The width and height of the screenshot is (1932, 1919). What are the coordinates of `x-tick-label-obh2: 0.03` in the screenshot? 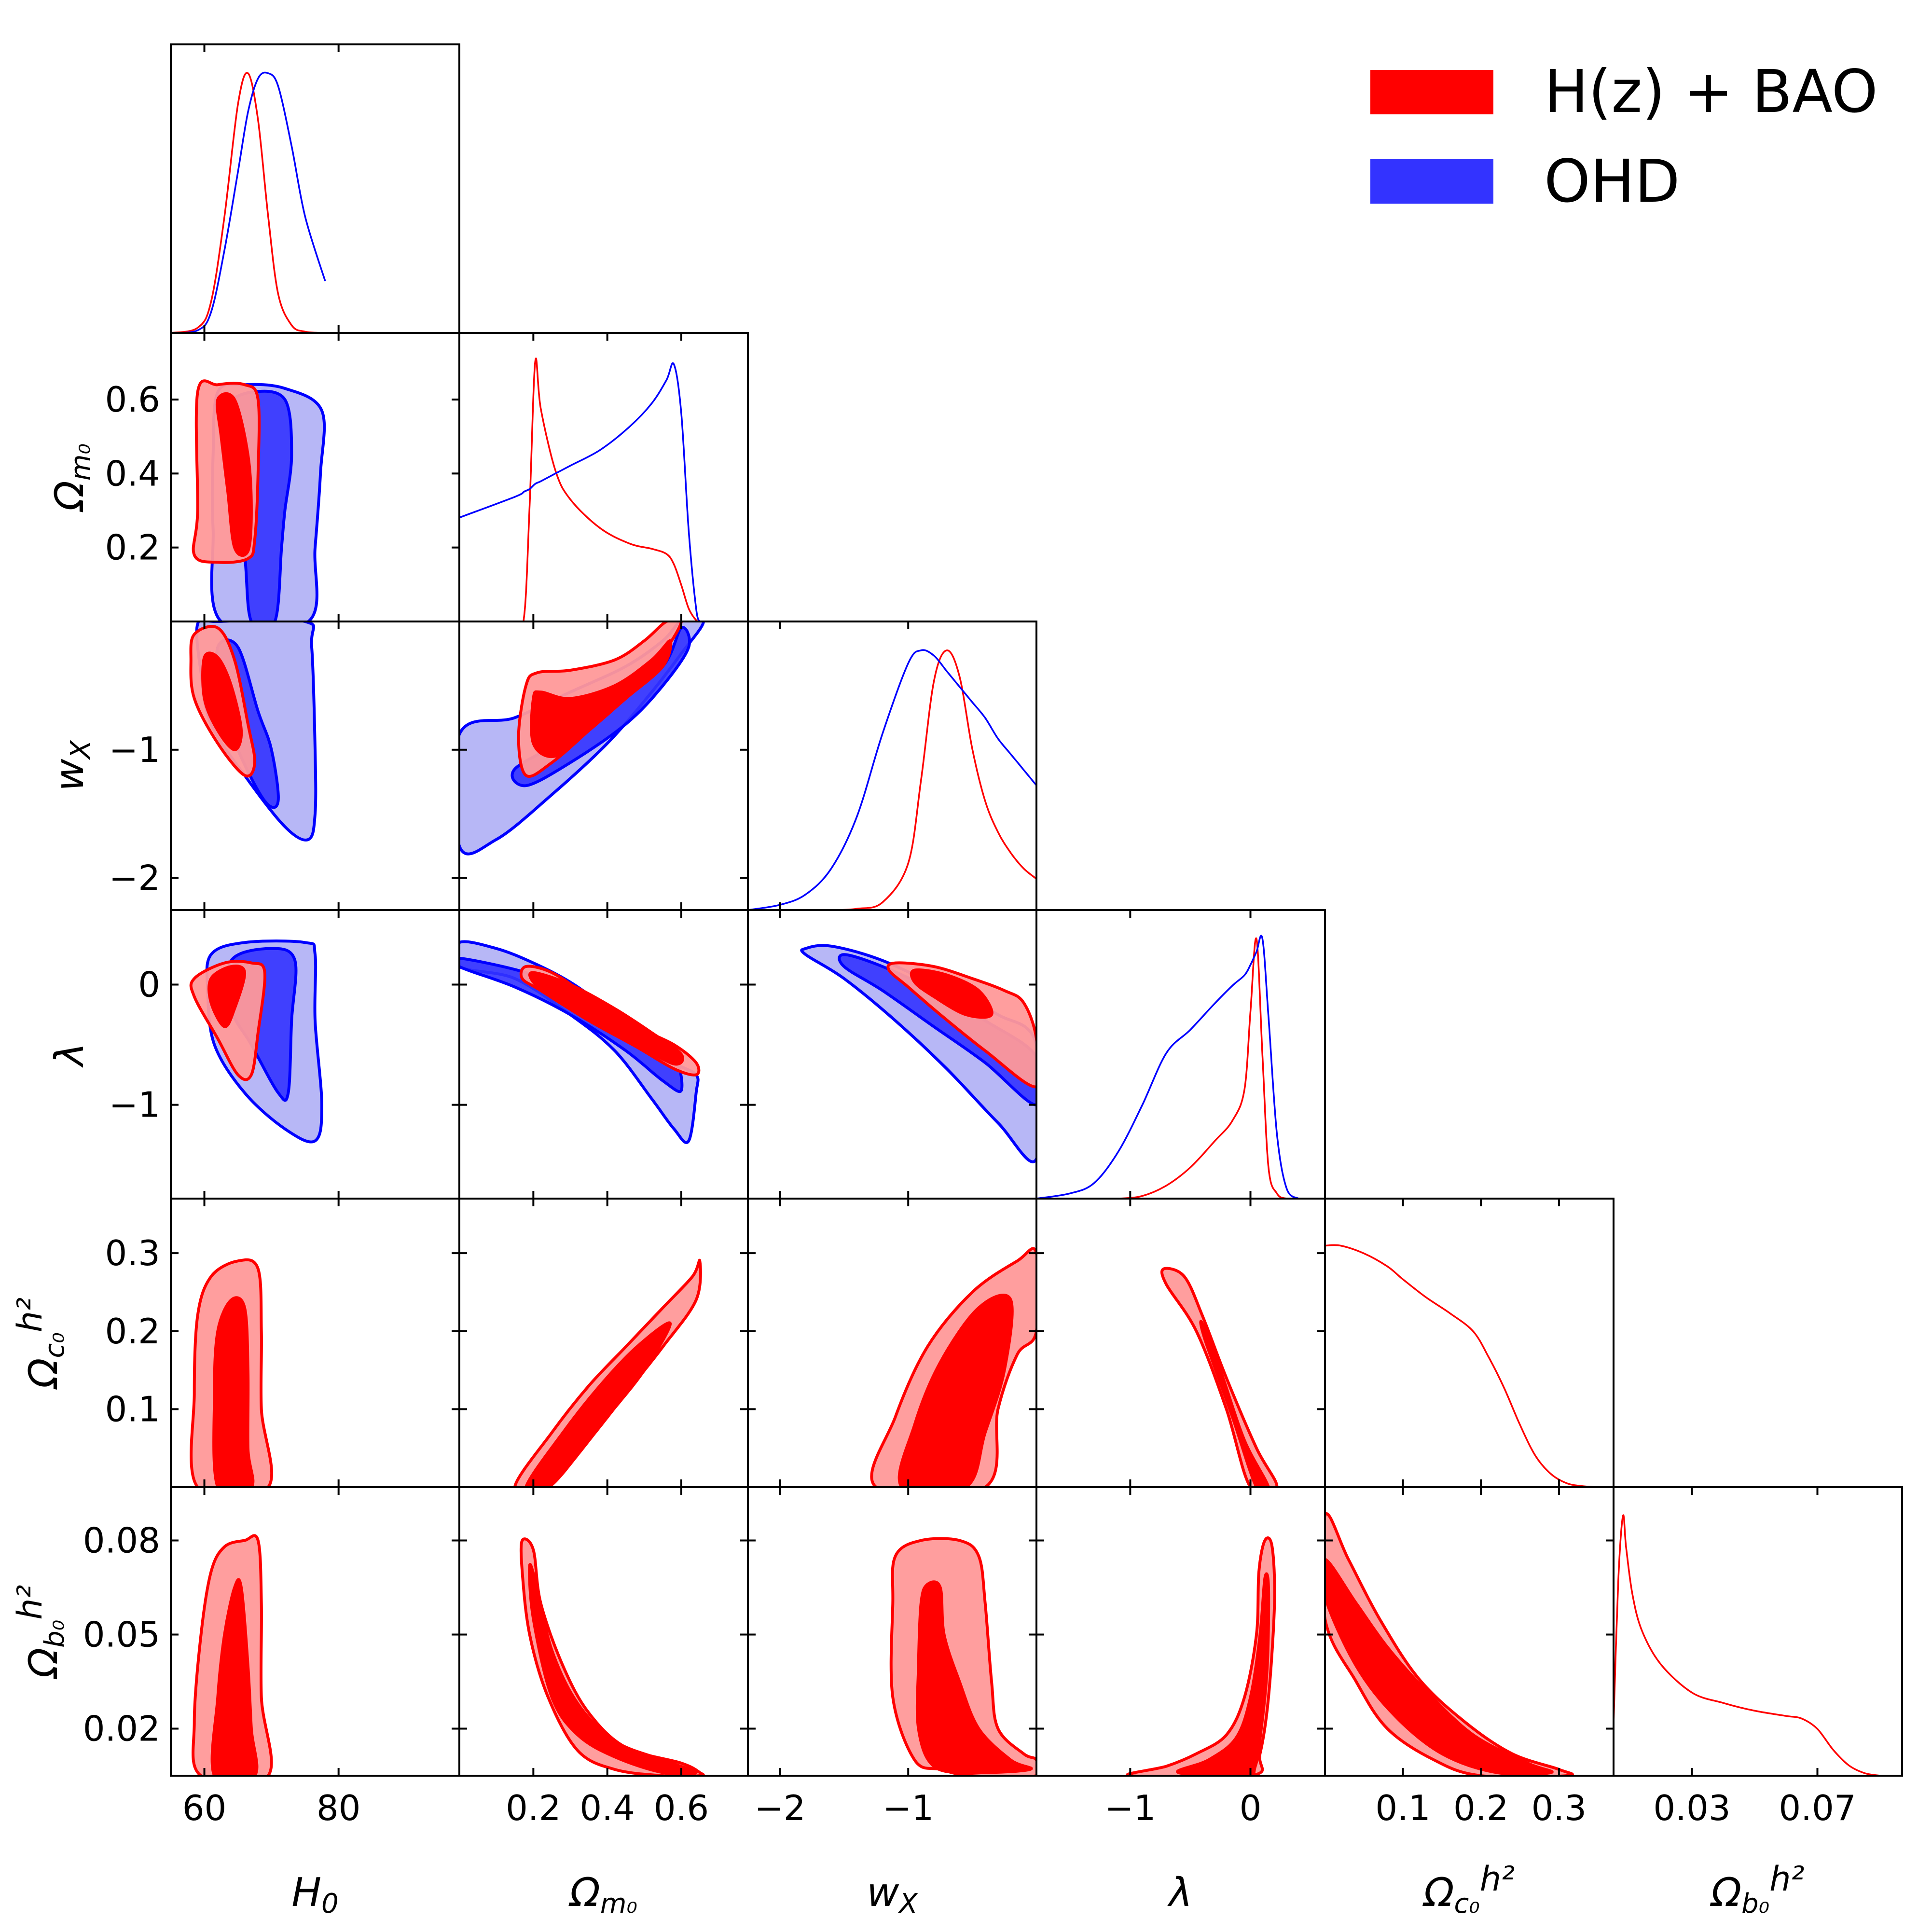 It's located at (1691, 1808).